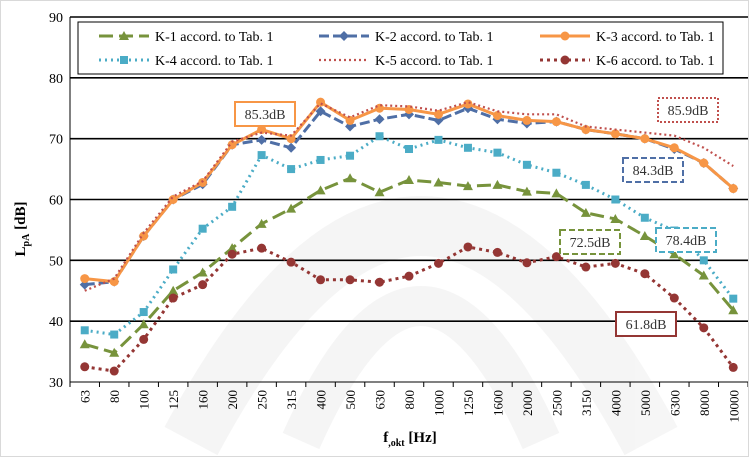 The image size is (749, 457). I want to click on x-tick-label-250: 250, so click(262, 400).